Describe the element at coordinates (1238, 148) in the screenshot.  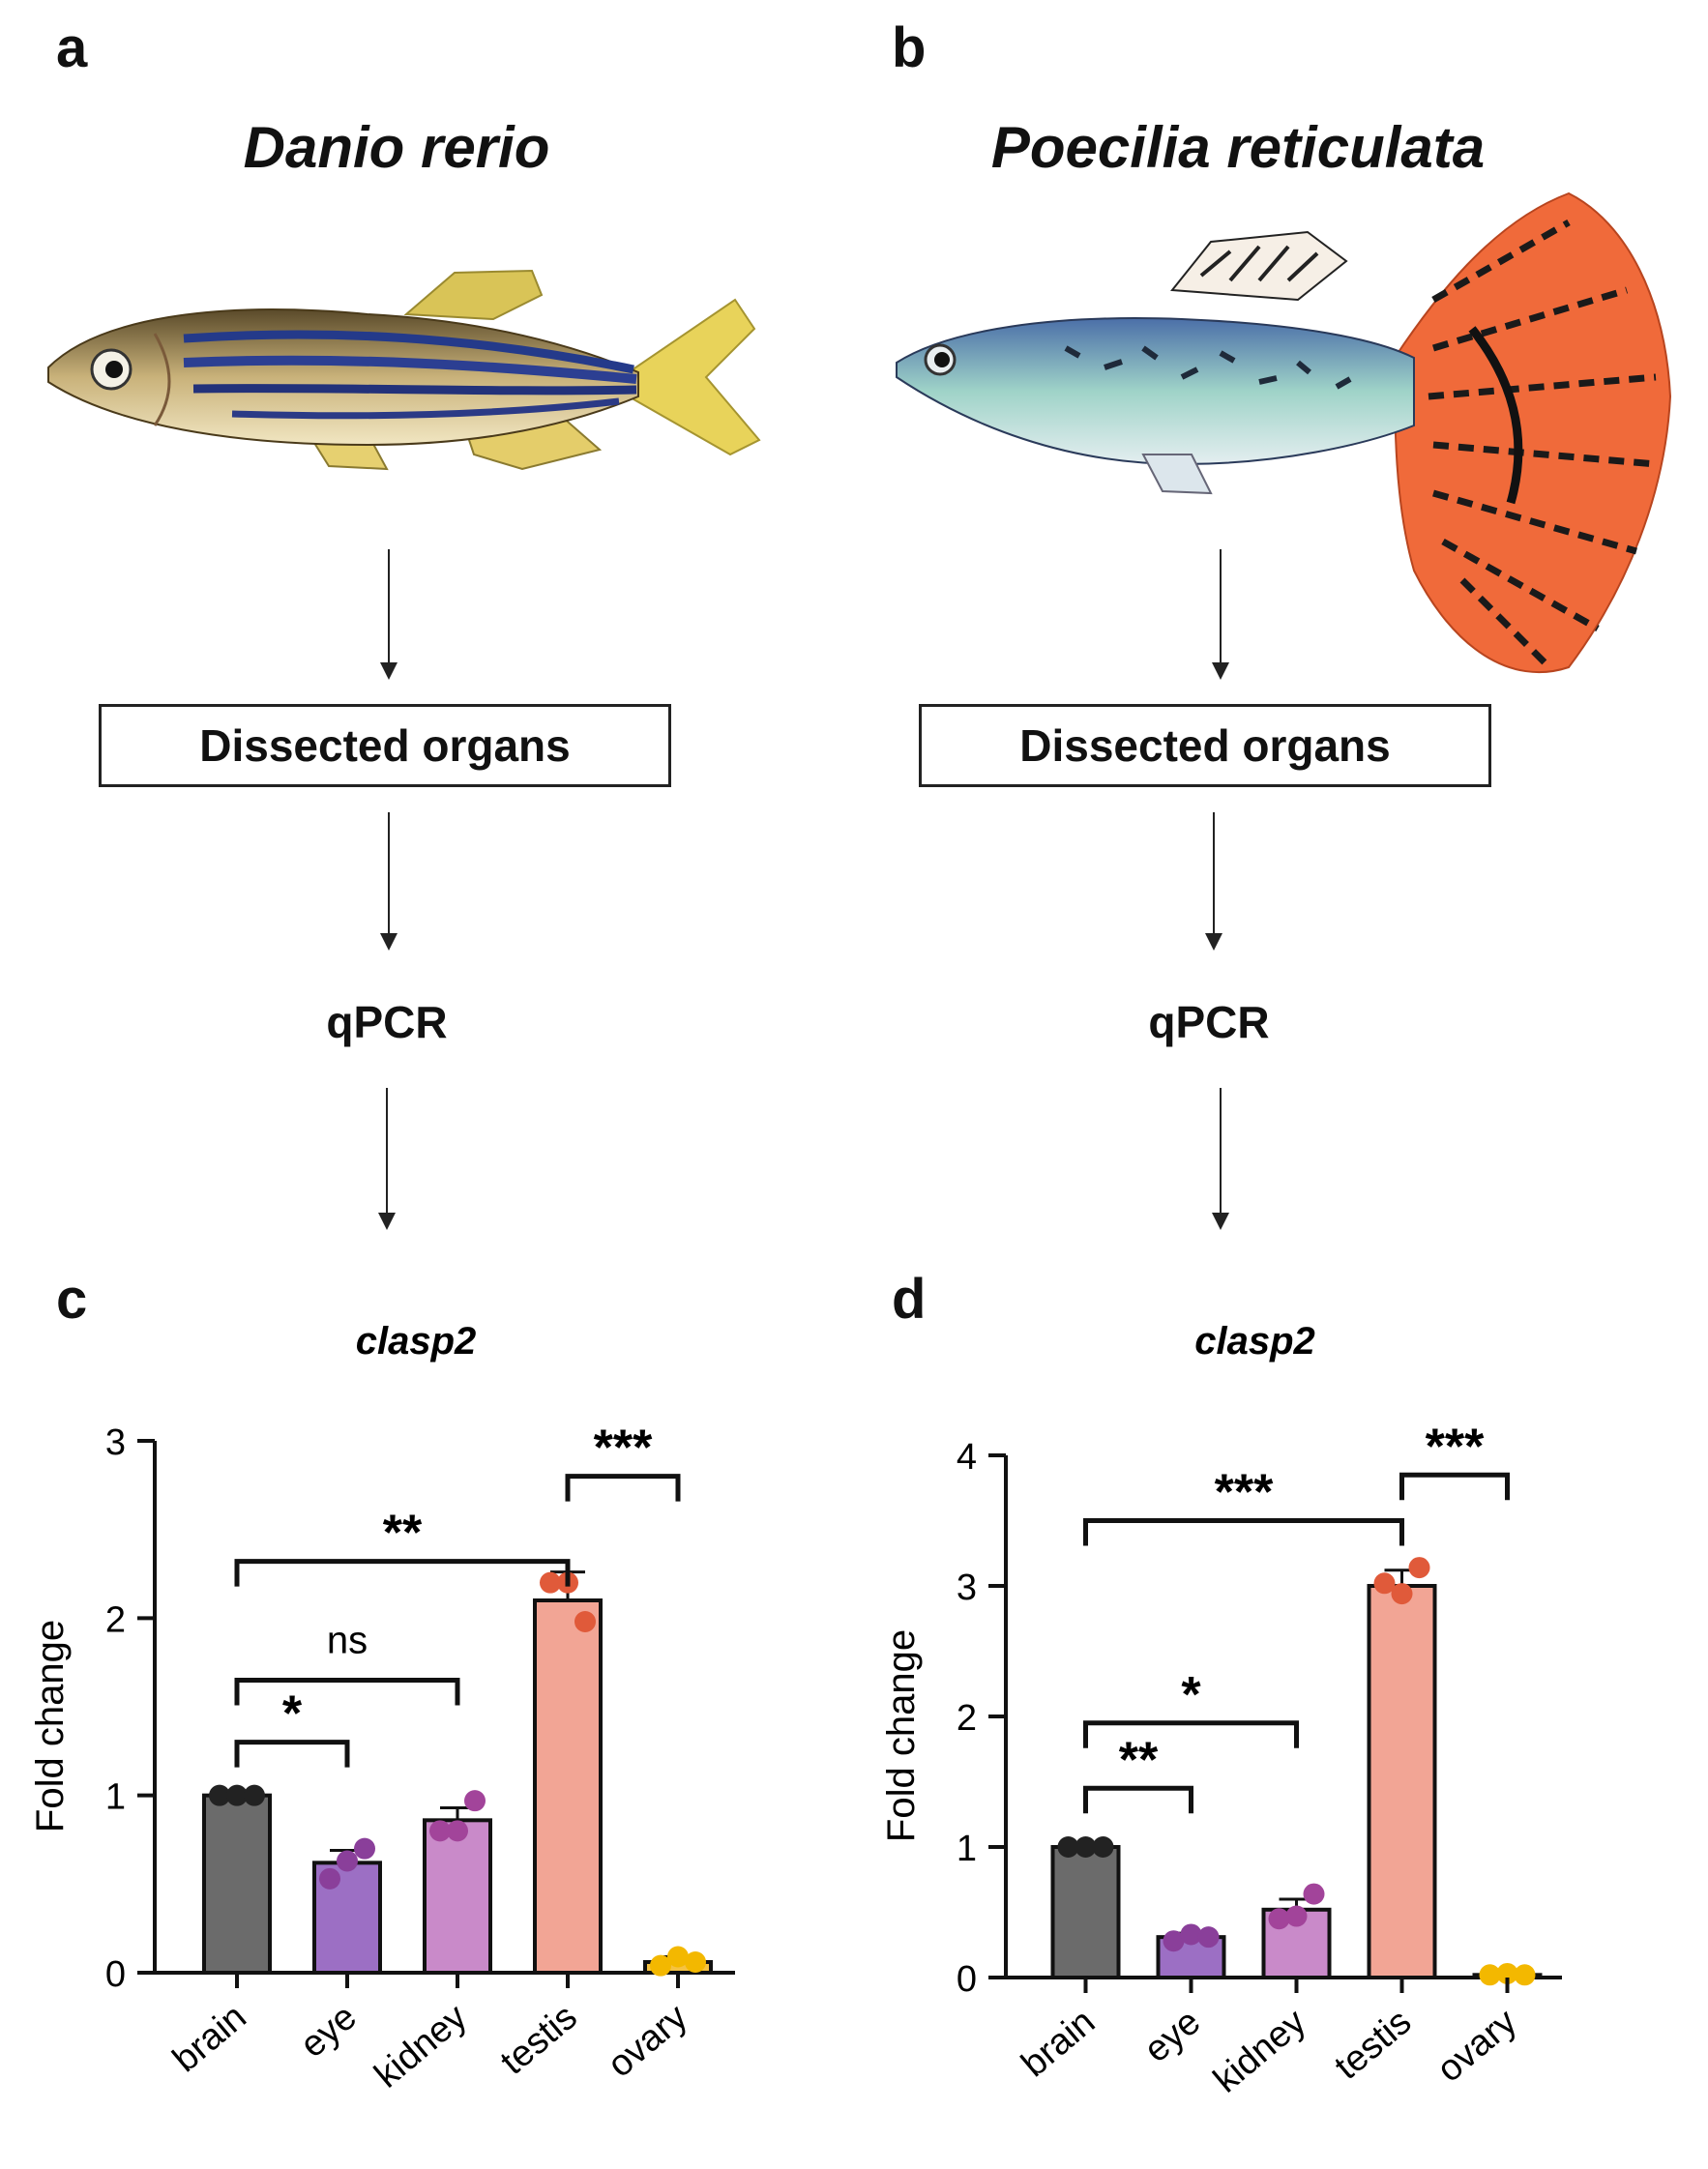
I see `species-title-b: Poecilia reticulata` at that location.